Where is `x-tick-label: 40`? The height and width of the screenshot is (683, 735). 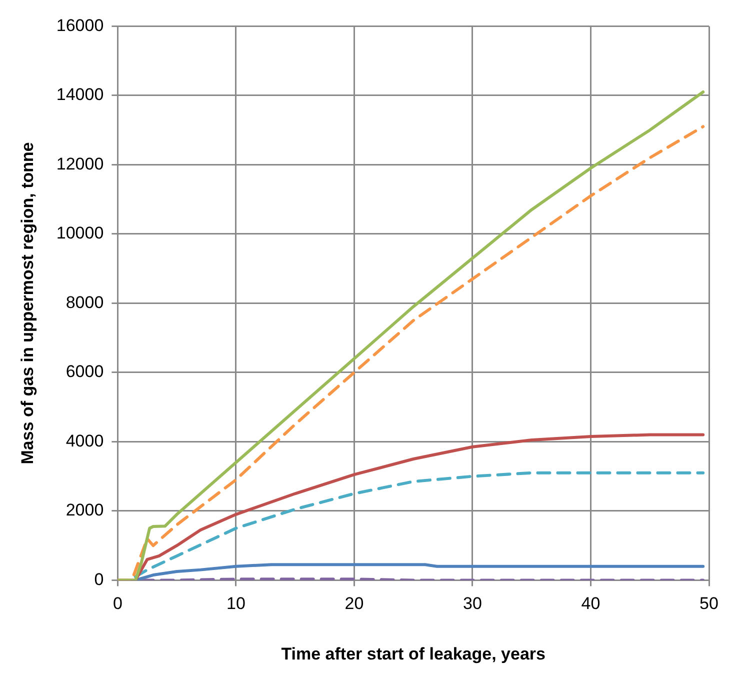 x-tick-label: 40 is located at coordinates (590, 604).